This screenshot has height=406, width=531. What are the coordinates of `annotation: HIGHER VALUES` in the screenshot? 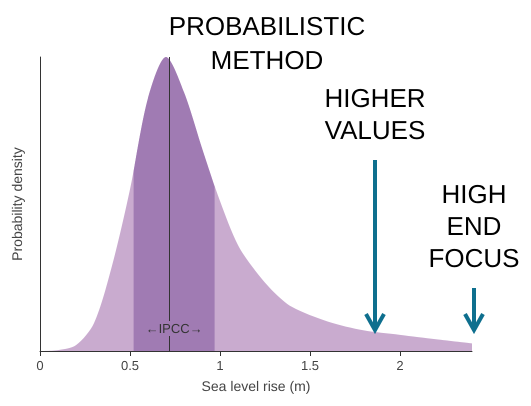 It's located at (375, 114).